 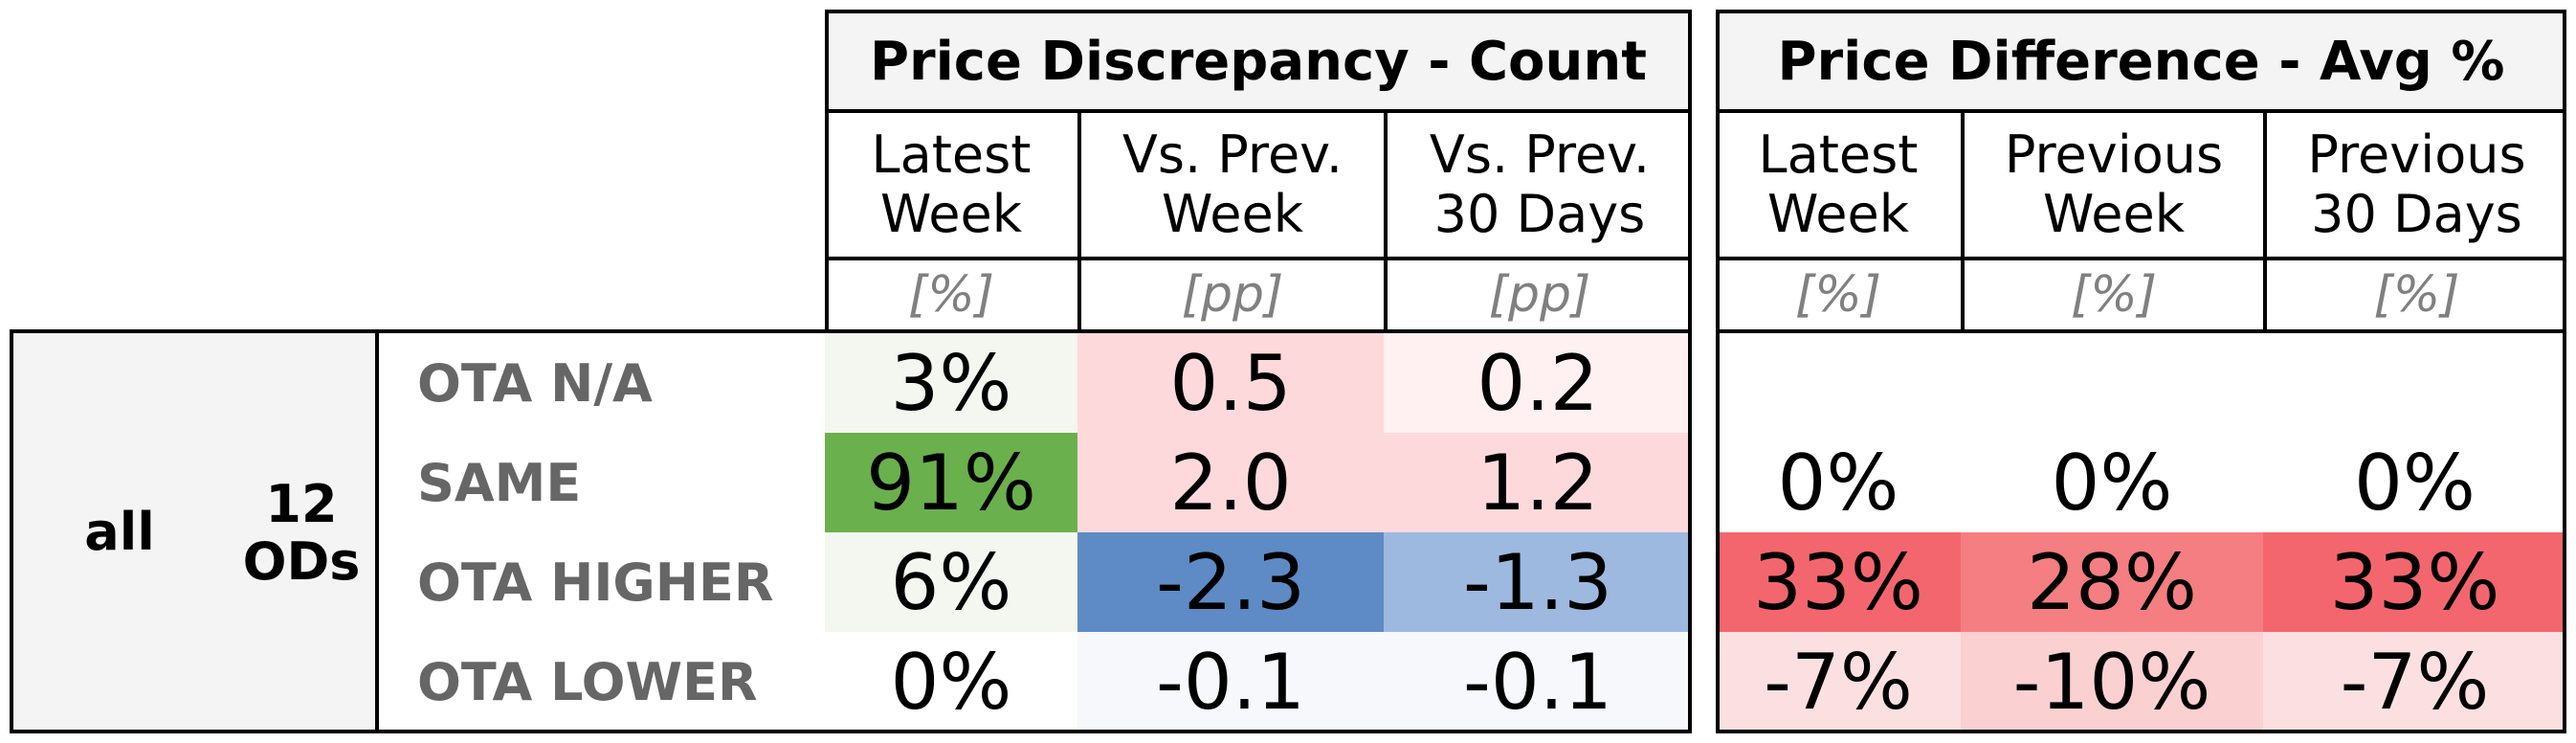 What do you see at coordinates (951, 483) in the screenshot?
I see `count-cell-1-0: 91%` at bounding box center [951, 483].